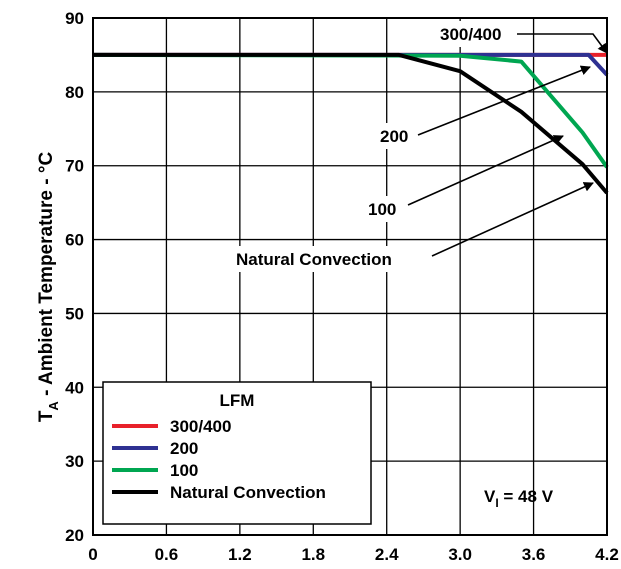  Describe the element at coordinates (184, 448) in the screenshot. I see `legend-label: 200` at that location.